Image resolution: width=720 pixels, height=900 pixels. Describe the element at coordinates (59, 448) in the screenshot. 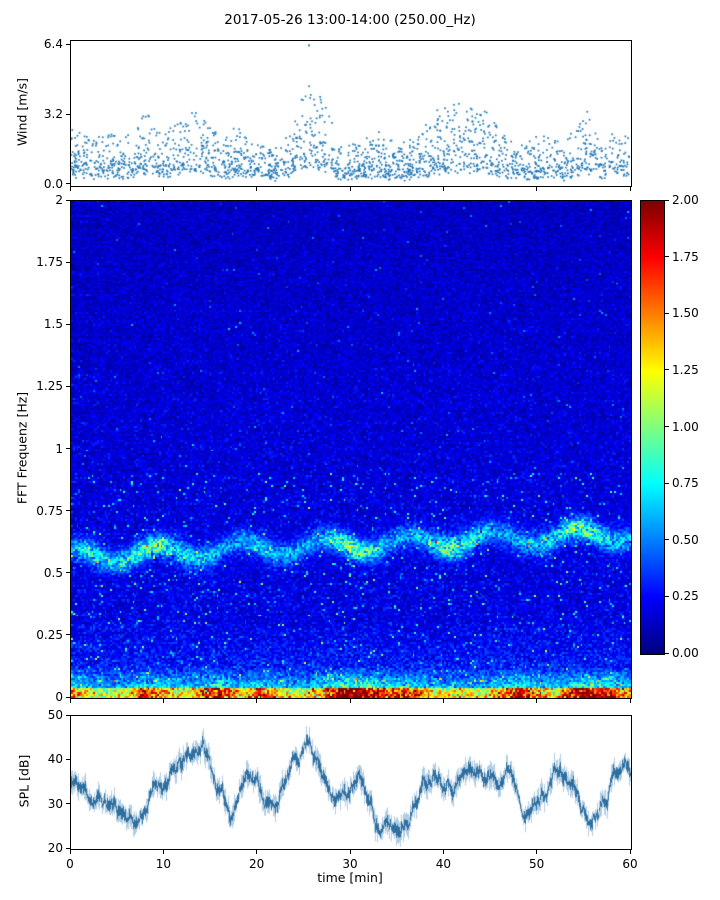

I see `tick-label: 1` at that location.